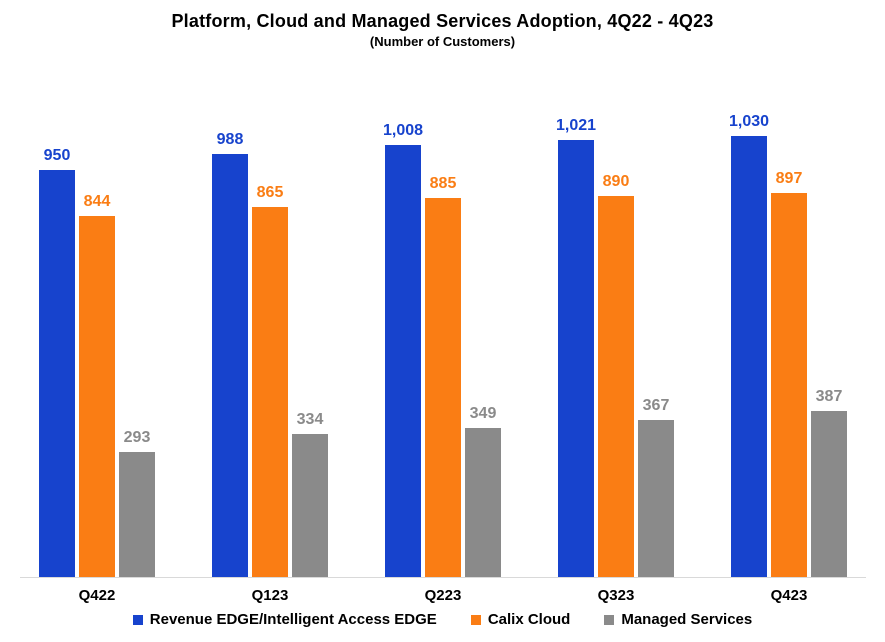  What do you see at coordinates (230, 365) in the screenshot?
I see `bar-revenue-edge-intelligent-access-edge-q123` at bounding box center [230, 365].